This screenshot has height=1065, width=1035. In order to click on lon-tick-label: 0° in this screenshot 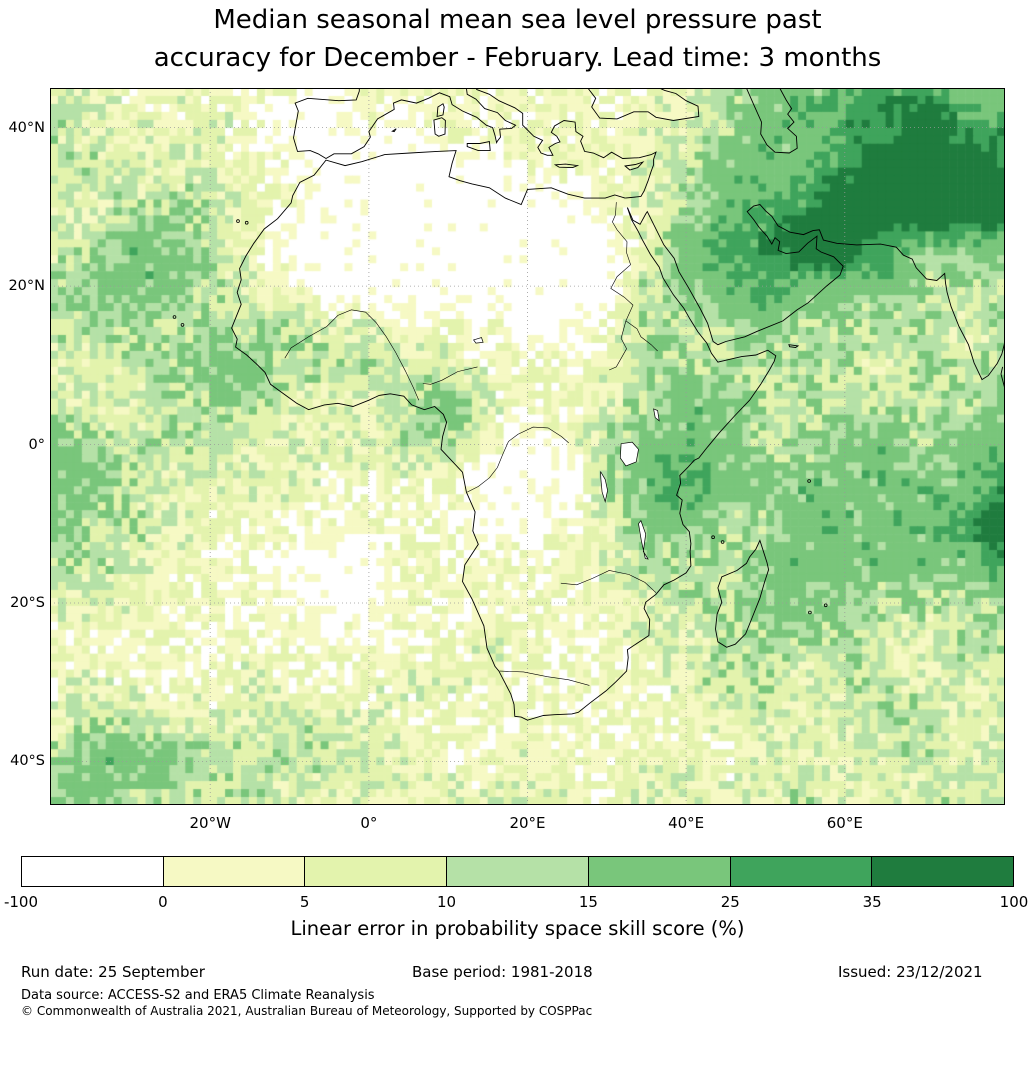, I will do `click(369, 823)`.